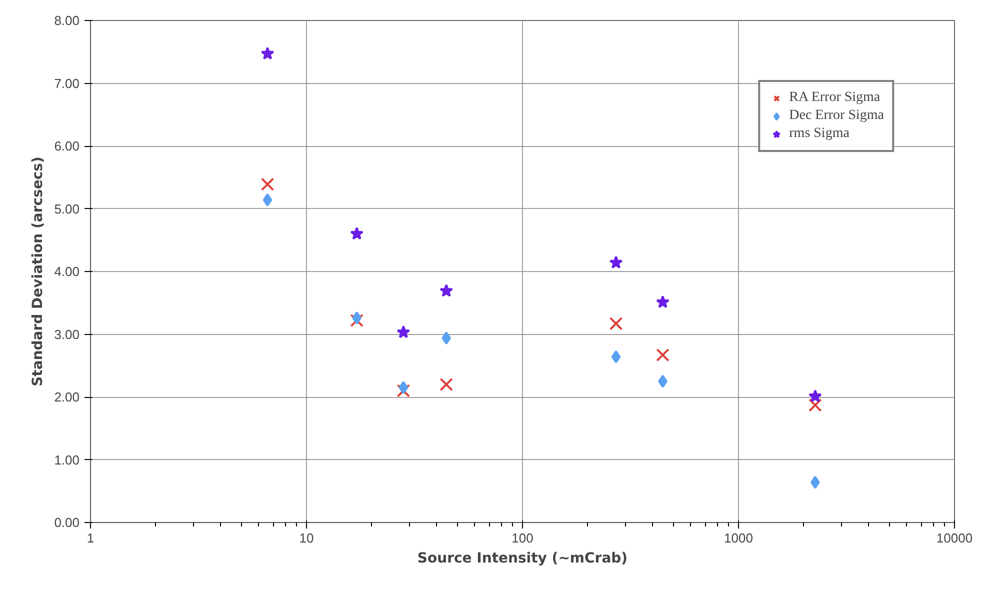 This screenshot has width=994, height=592. Describe the element at coordinates (834, 98) in the screenshot. I see `legend-label: RA Error Sigma` at that location.